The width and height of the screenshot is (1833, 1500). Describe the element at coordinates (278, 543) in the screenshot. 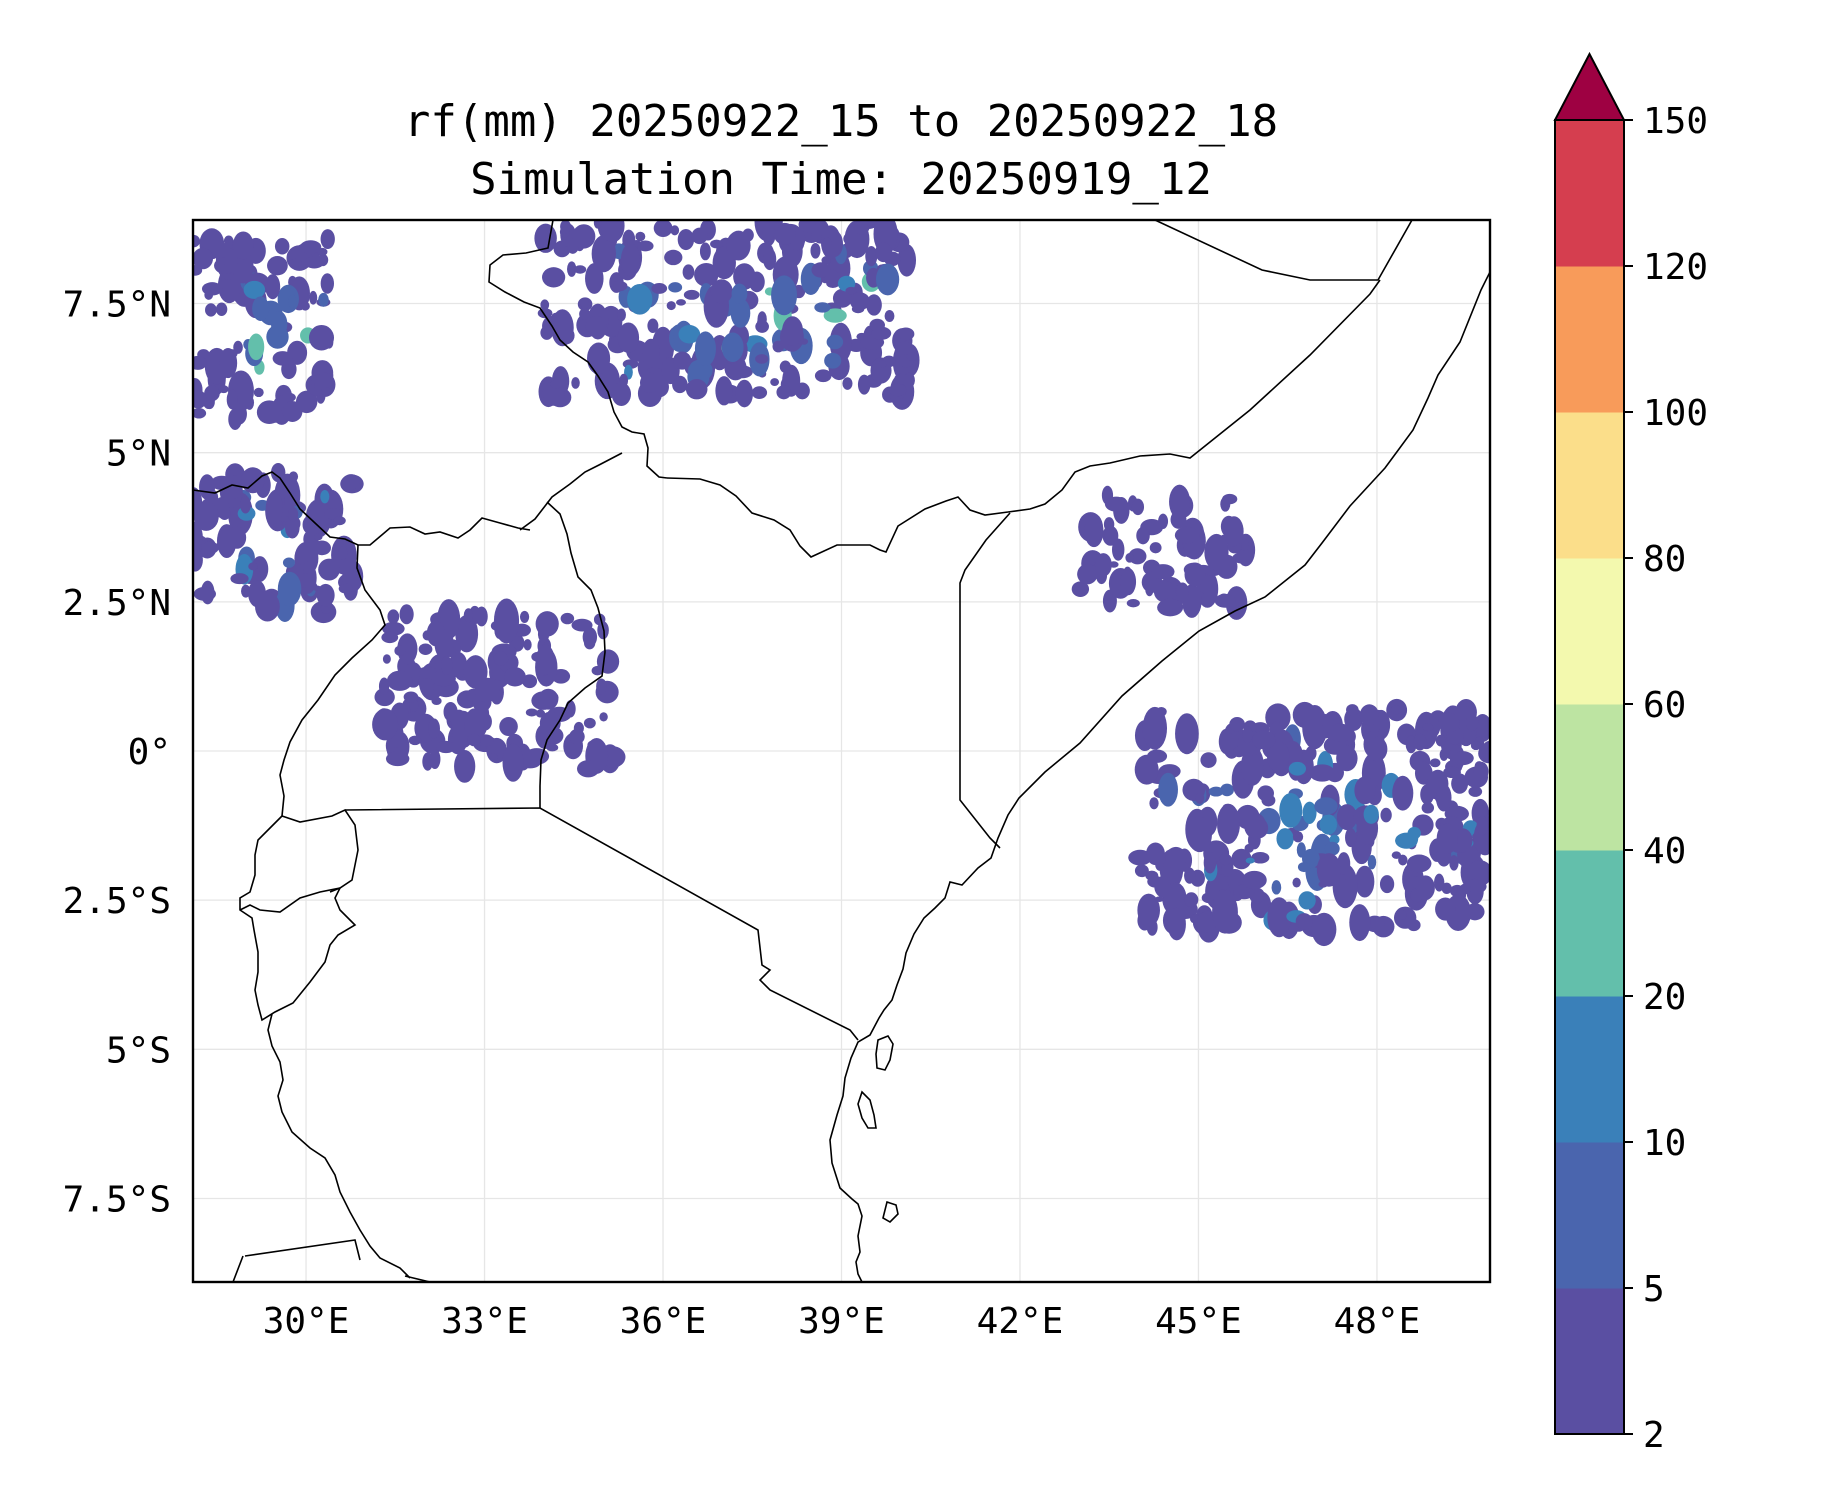

I see `rain-cluster` at that location.